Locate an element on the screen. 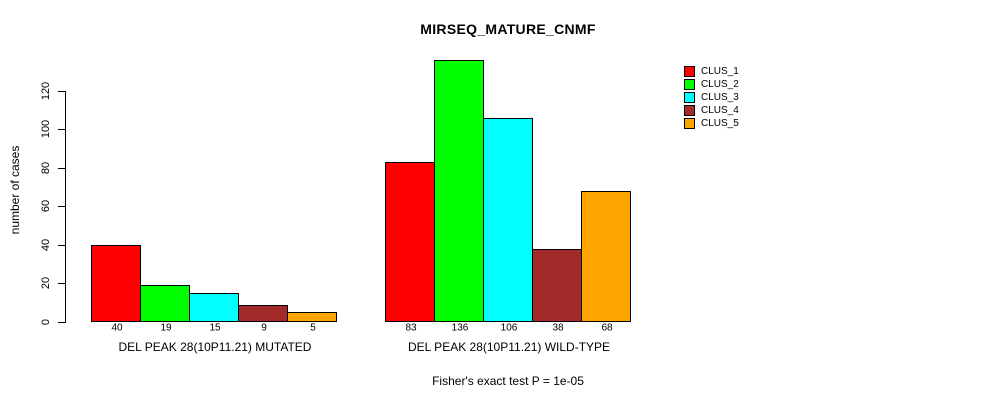 The image size is (990, 400). bar-value-label: 19 is located at coordinates (166, 328).